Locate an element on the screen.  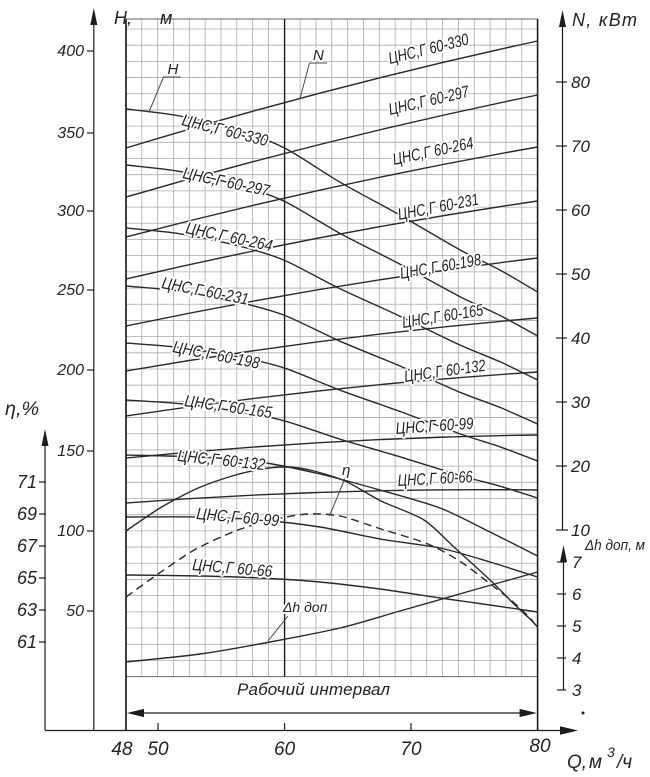
svg-text: N, кВт is located at coordinates (604, 20).